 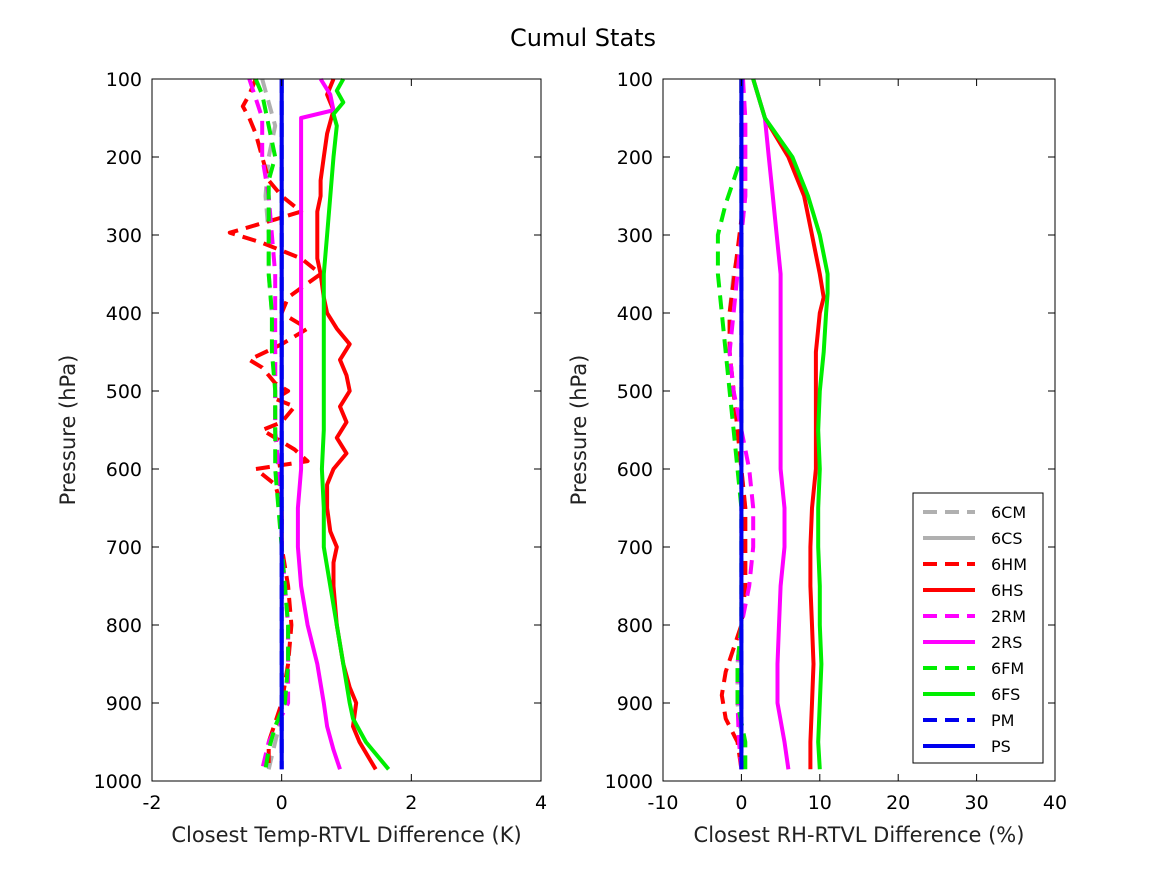 I want to click on x-axis-label: Closest RH-RTVL Difference (%), so click(x=859, y=835).